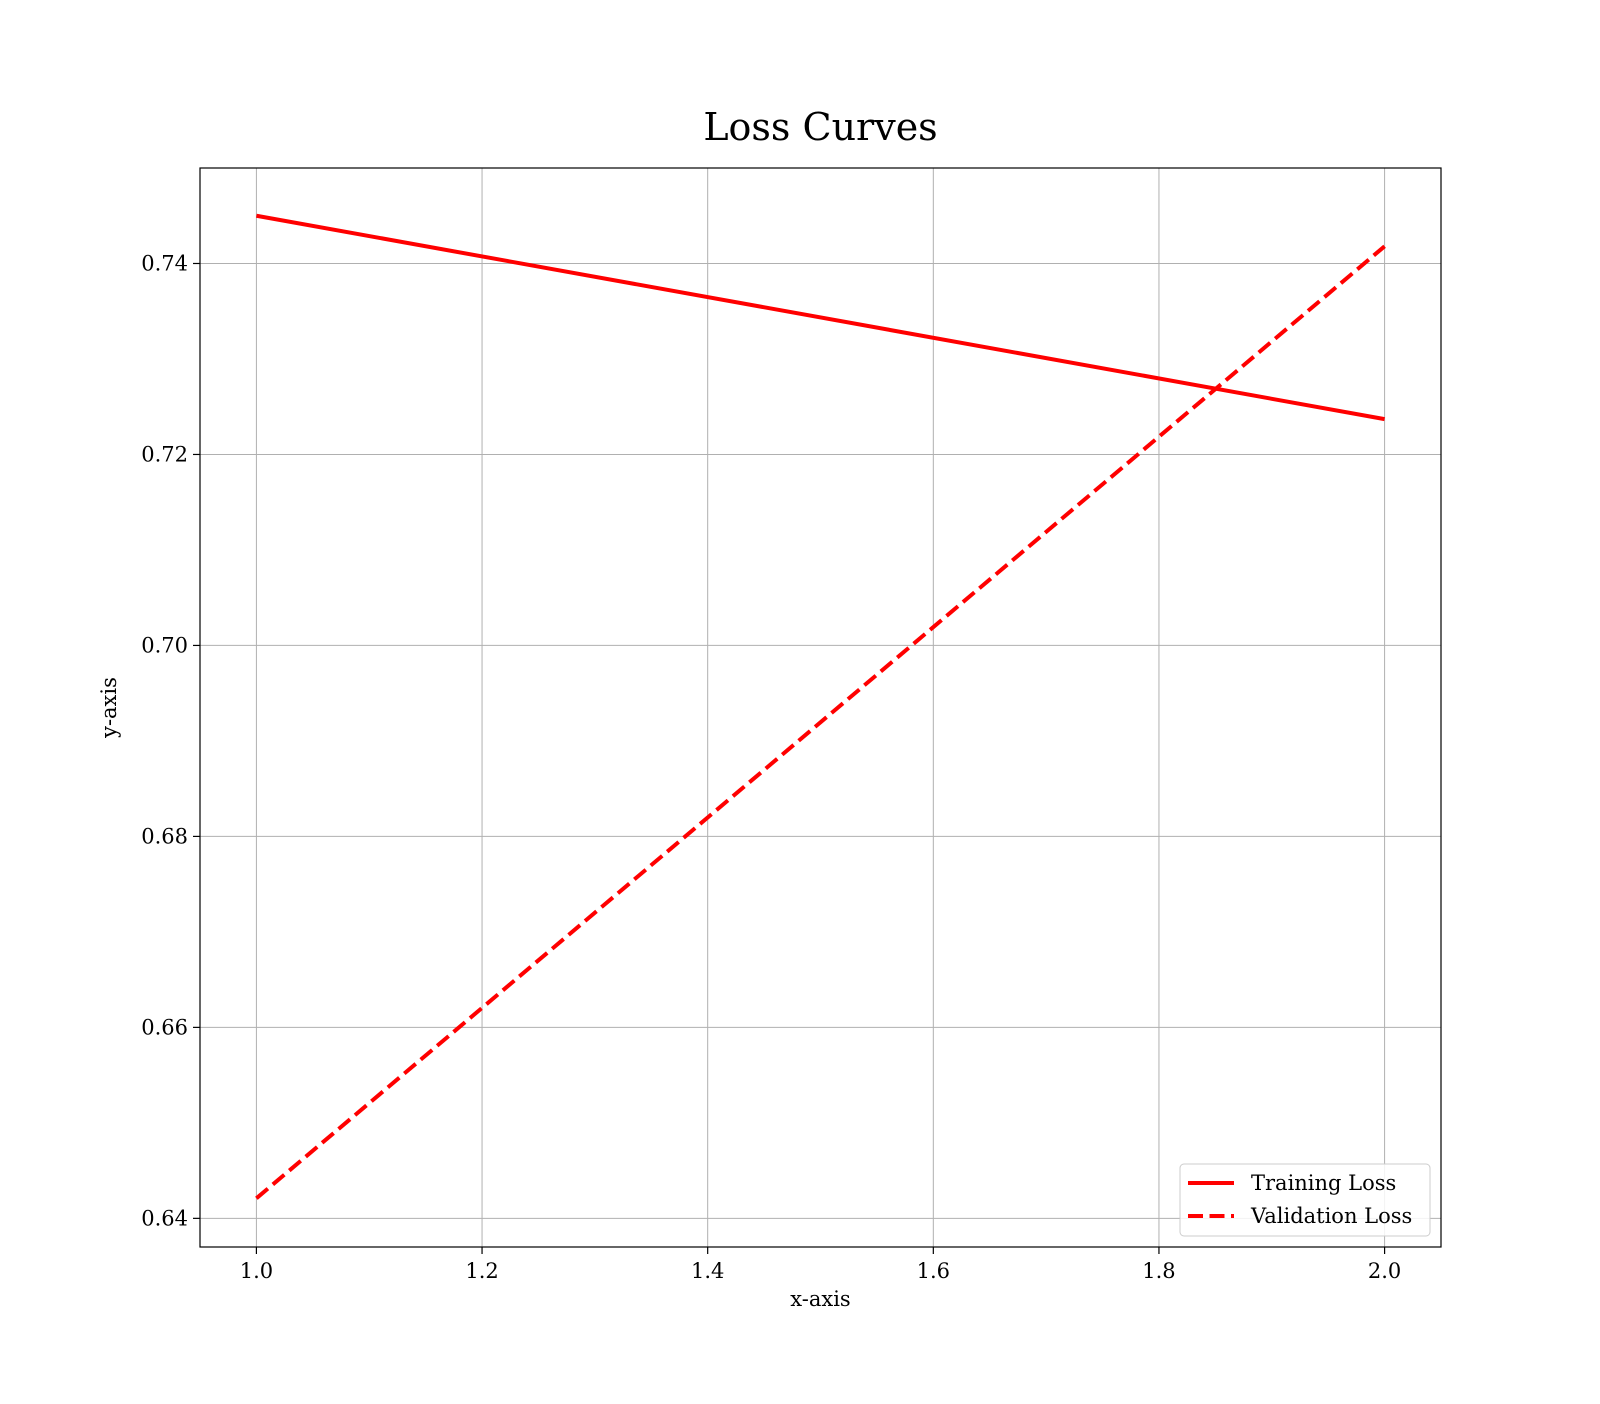 Image resolution: width=1600 pixels, height=1404 pixels. I want to click on y-tick-label: 0.72, so click(164, 454).